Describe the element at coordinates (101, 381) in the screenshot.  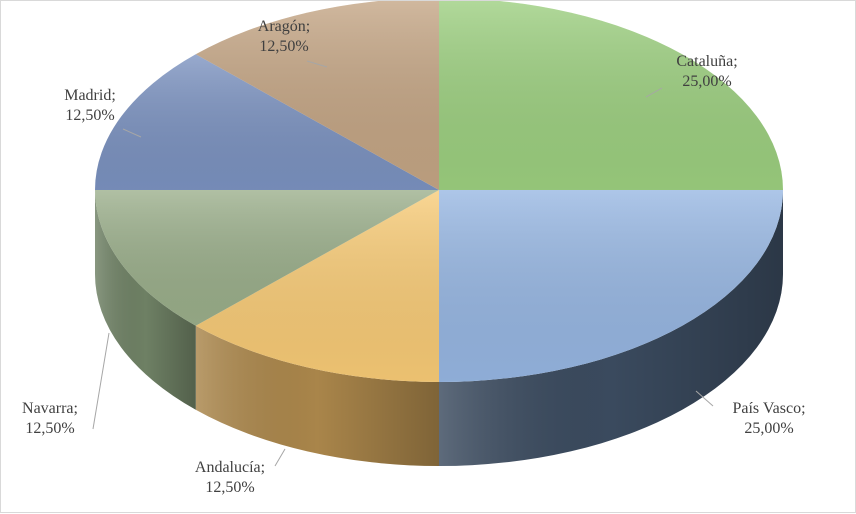
I see `leader-line-navarra` at that location.